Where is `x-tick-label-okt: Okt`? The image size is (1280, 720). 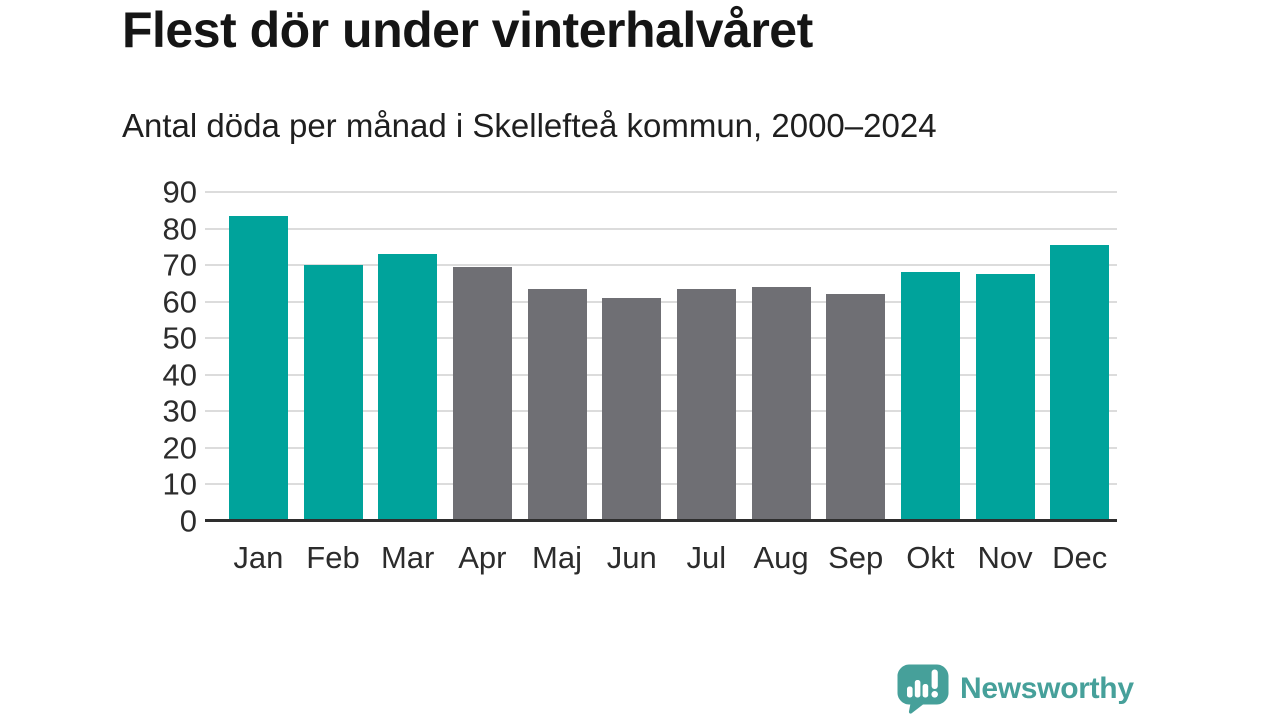 x-tick-label-okt: Okt is located at coordinates (930, 557).